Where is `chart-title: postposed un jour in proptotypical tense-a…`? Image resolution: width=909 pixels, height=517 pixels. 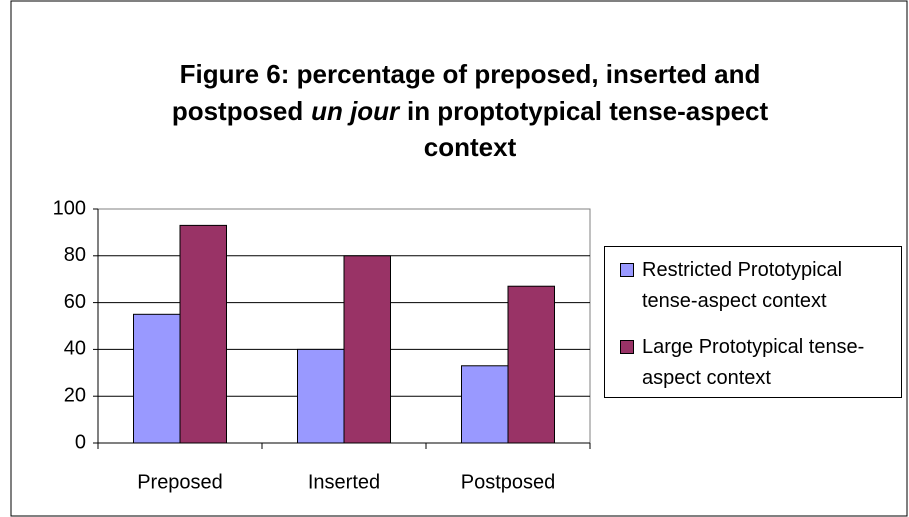 chart-title: postposed un jour in proptotypical tense-a… is located at coordinates (470, 111).